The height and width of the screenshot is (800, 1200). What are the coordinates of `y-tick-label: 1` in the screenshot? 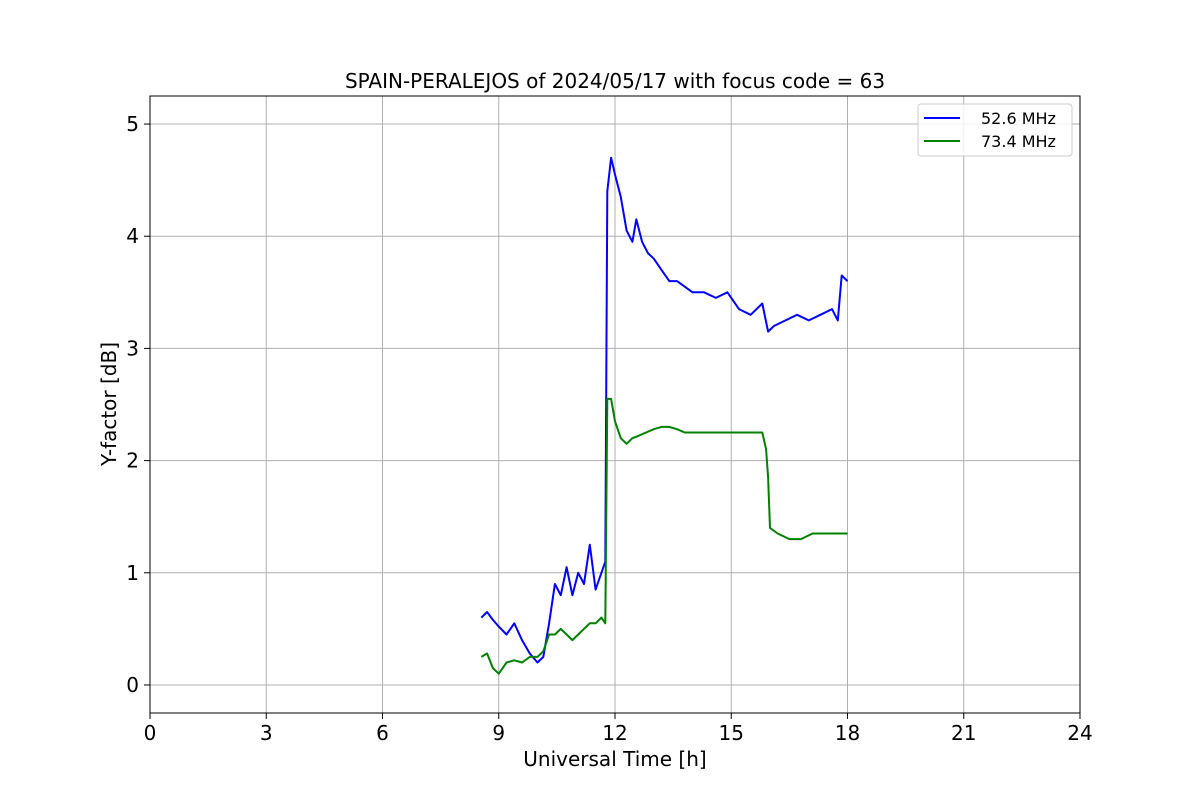 It's located at (132, 573).